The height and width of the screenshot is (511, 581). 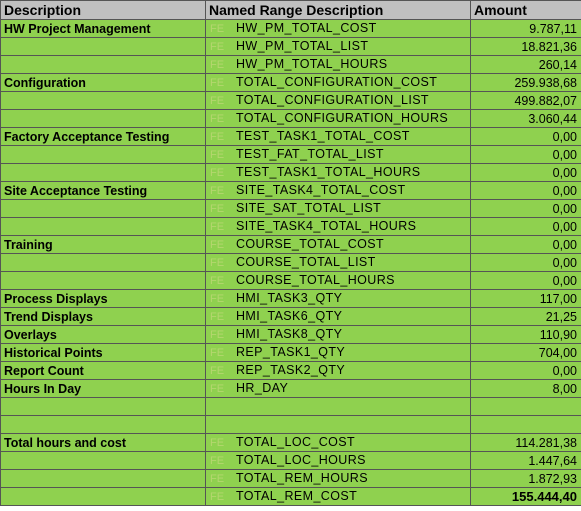 I want to click on amount-cell: 21,25, so click(x=525, y=316).